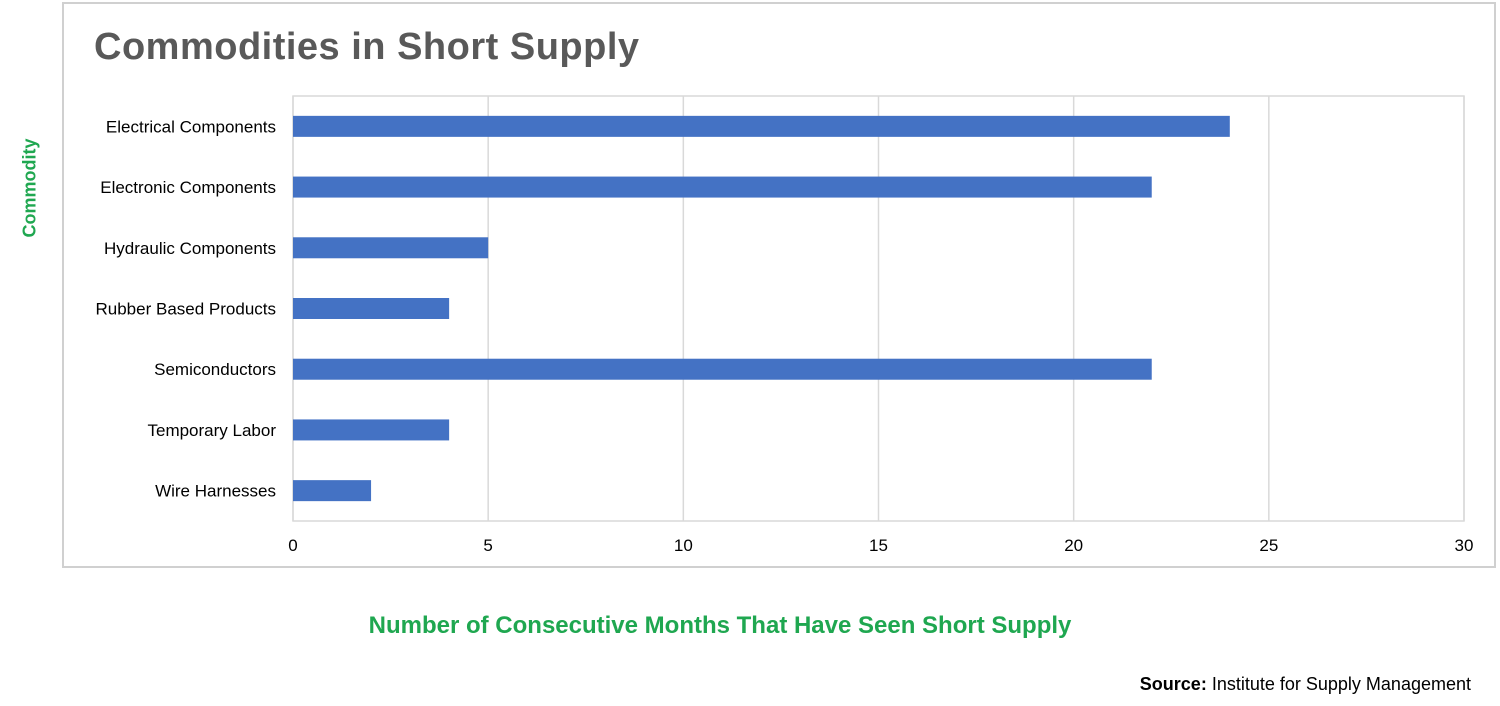 The width and height of the screenshot is (1500, 706). What do you see at coordinates (292, 545) in the screenshot?
I see `x-tick-label: 0` at bounding box center [292, 545].